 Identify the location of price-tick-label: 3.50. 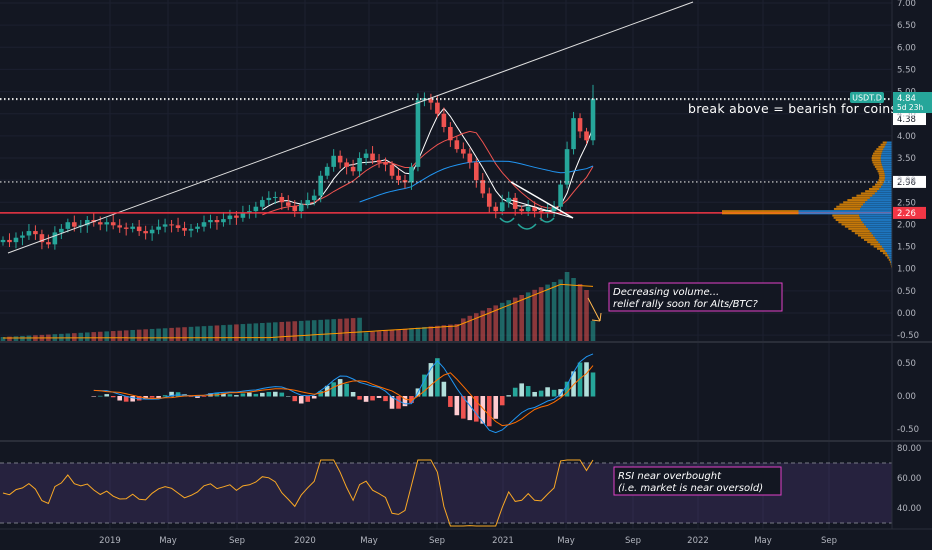
(906, 159).